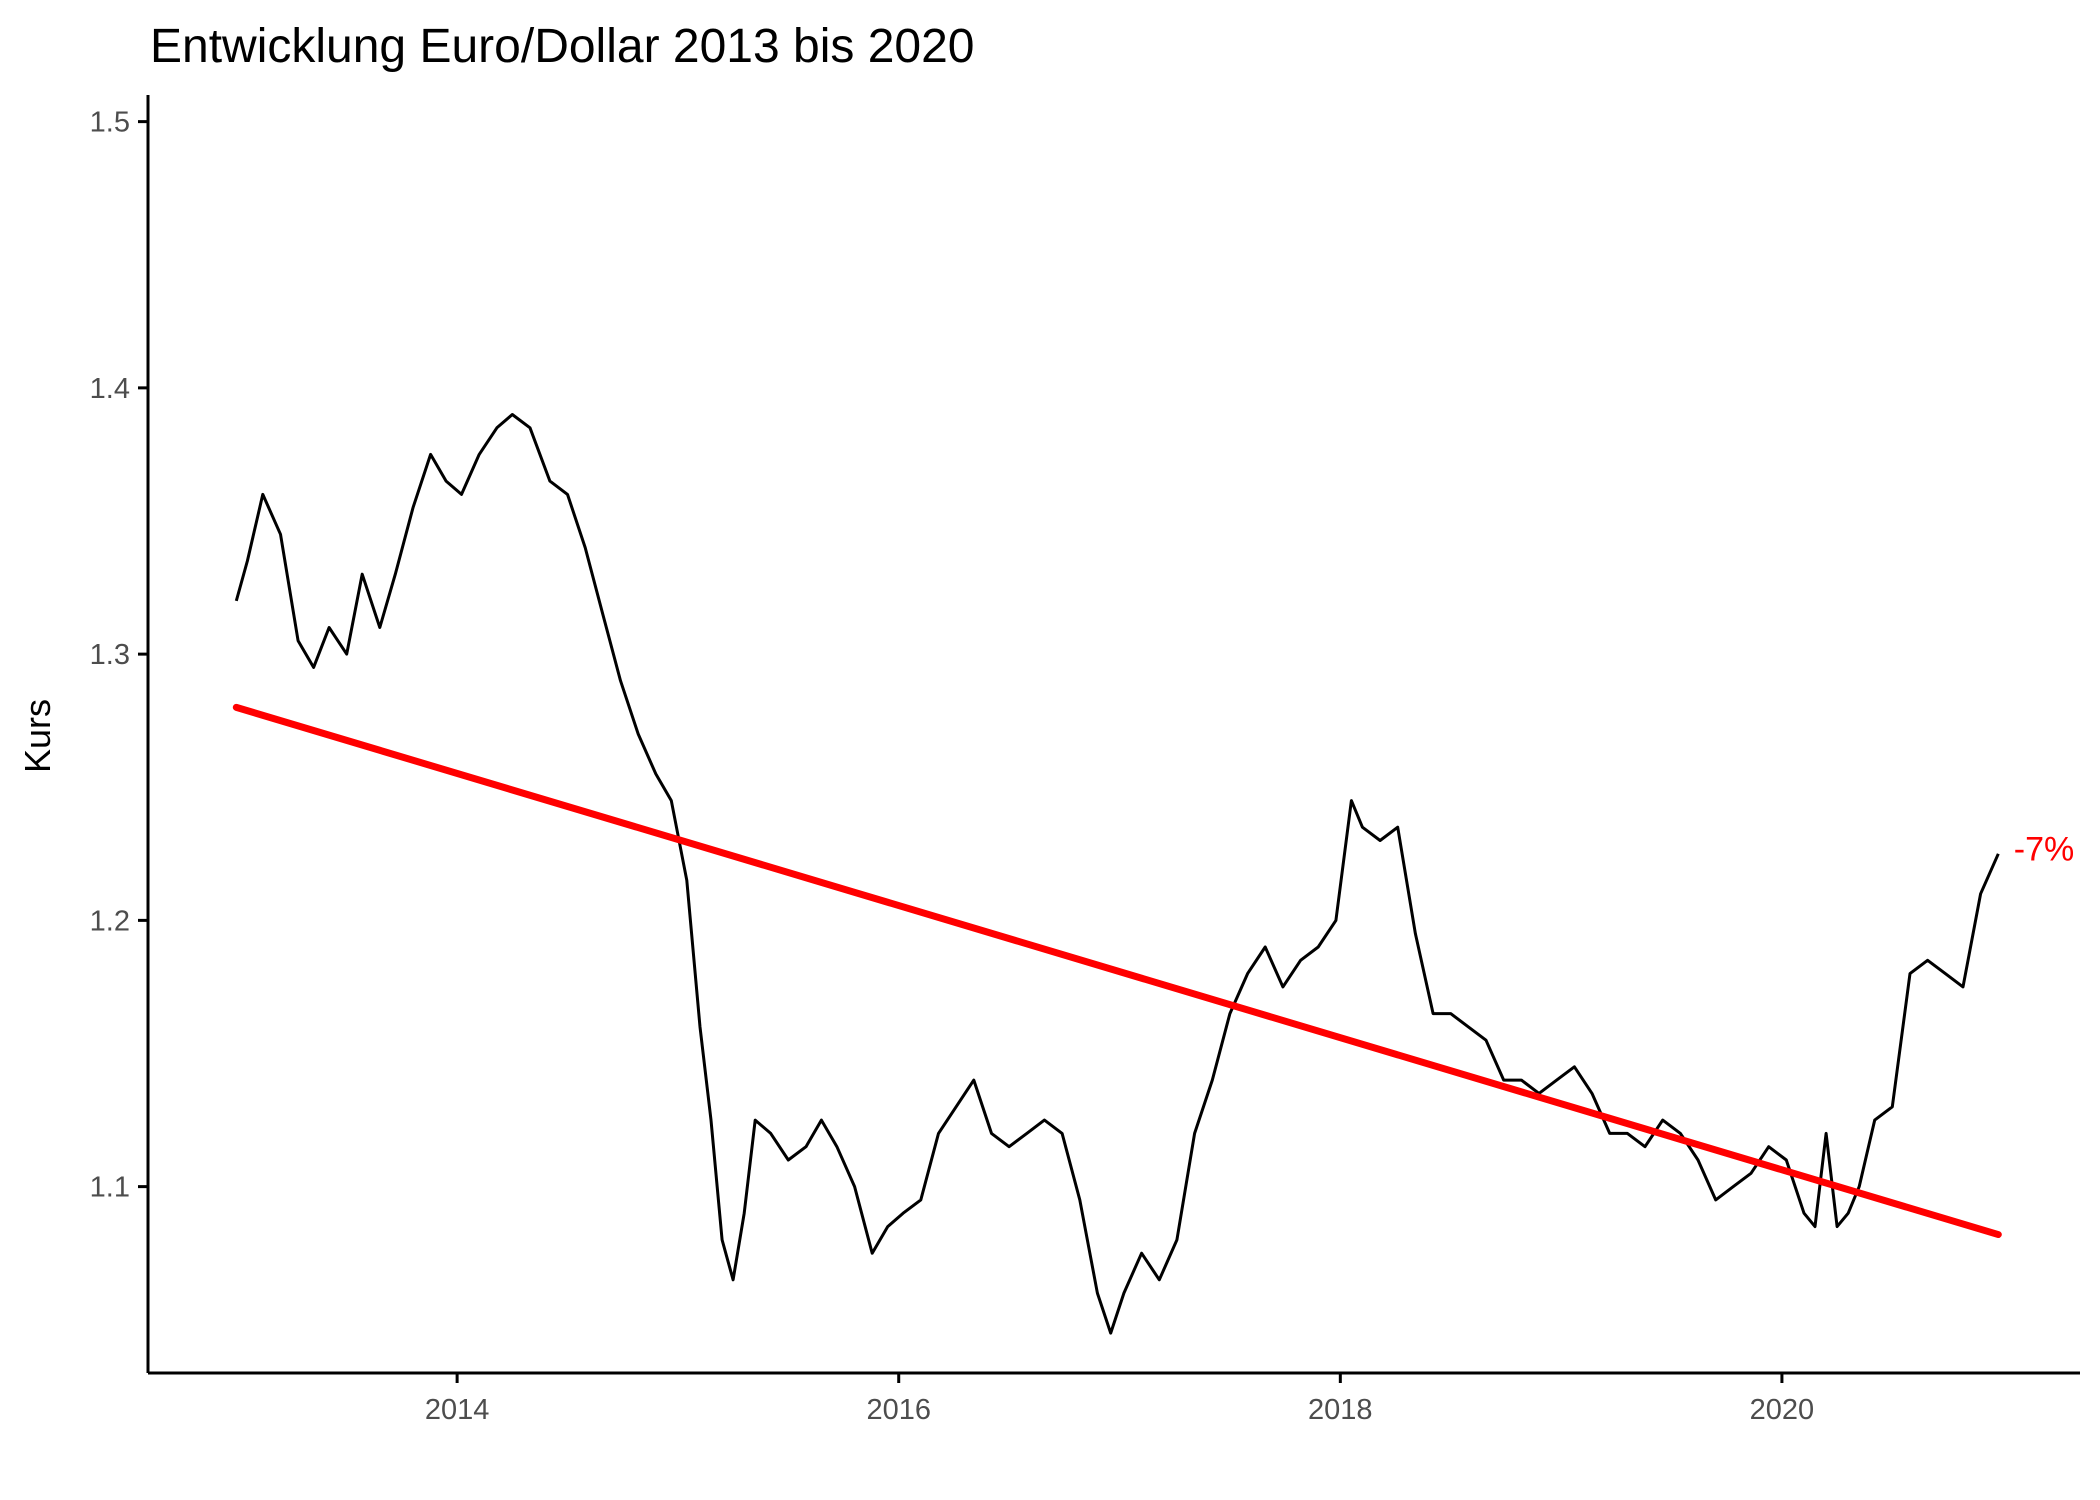  Describe the element at coordinates (1782, 1410) in the screenshot. I see `x-tick-label: 2020` at that location.